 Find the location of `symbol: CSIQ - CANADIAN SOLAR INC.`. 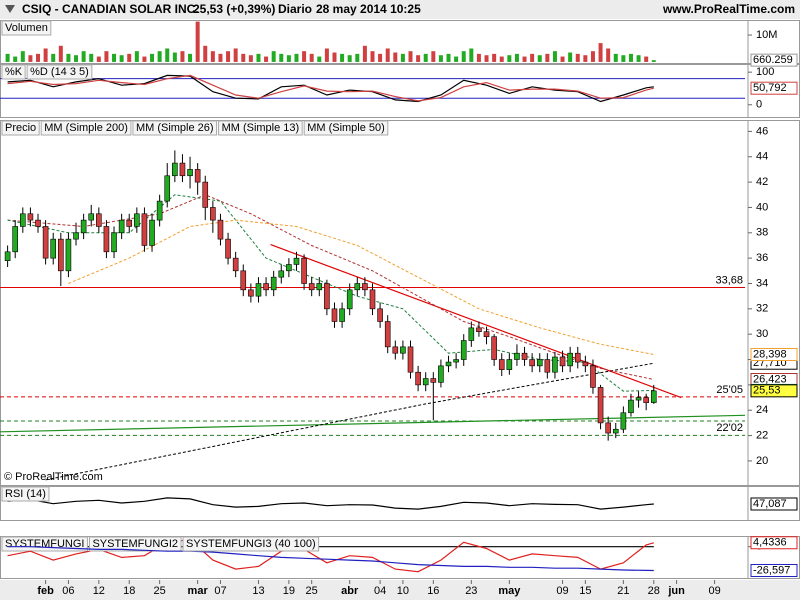

symbol: CSIQ - CANADIAN SOLAR INC. is located at coordinates (110, 9).